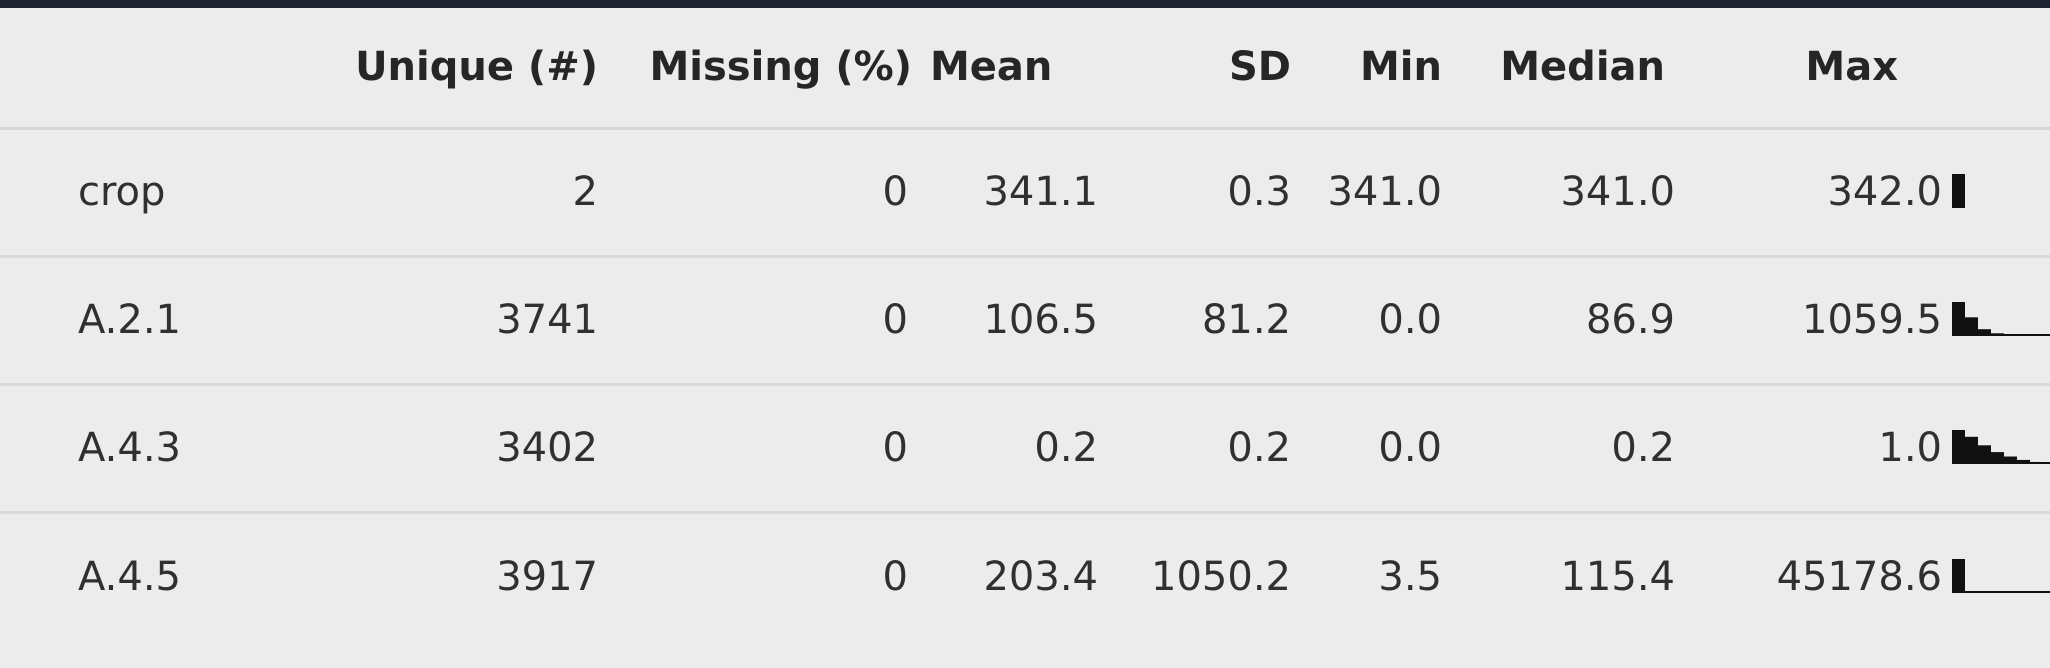 This screenshot has height=668, width=2050. Describe the element at coordinates (1040, 576) in the screenshot. I see `cell-mean: 203.4` at that location.